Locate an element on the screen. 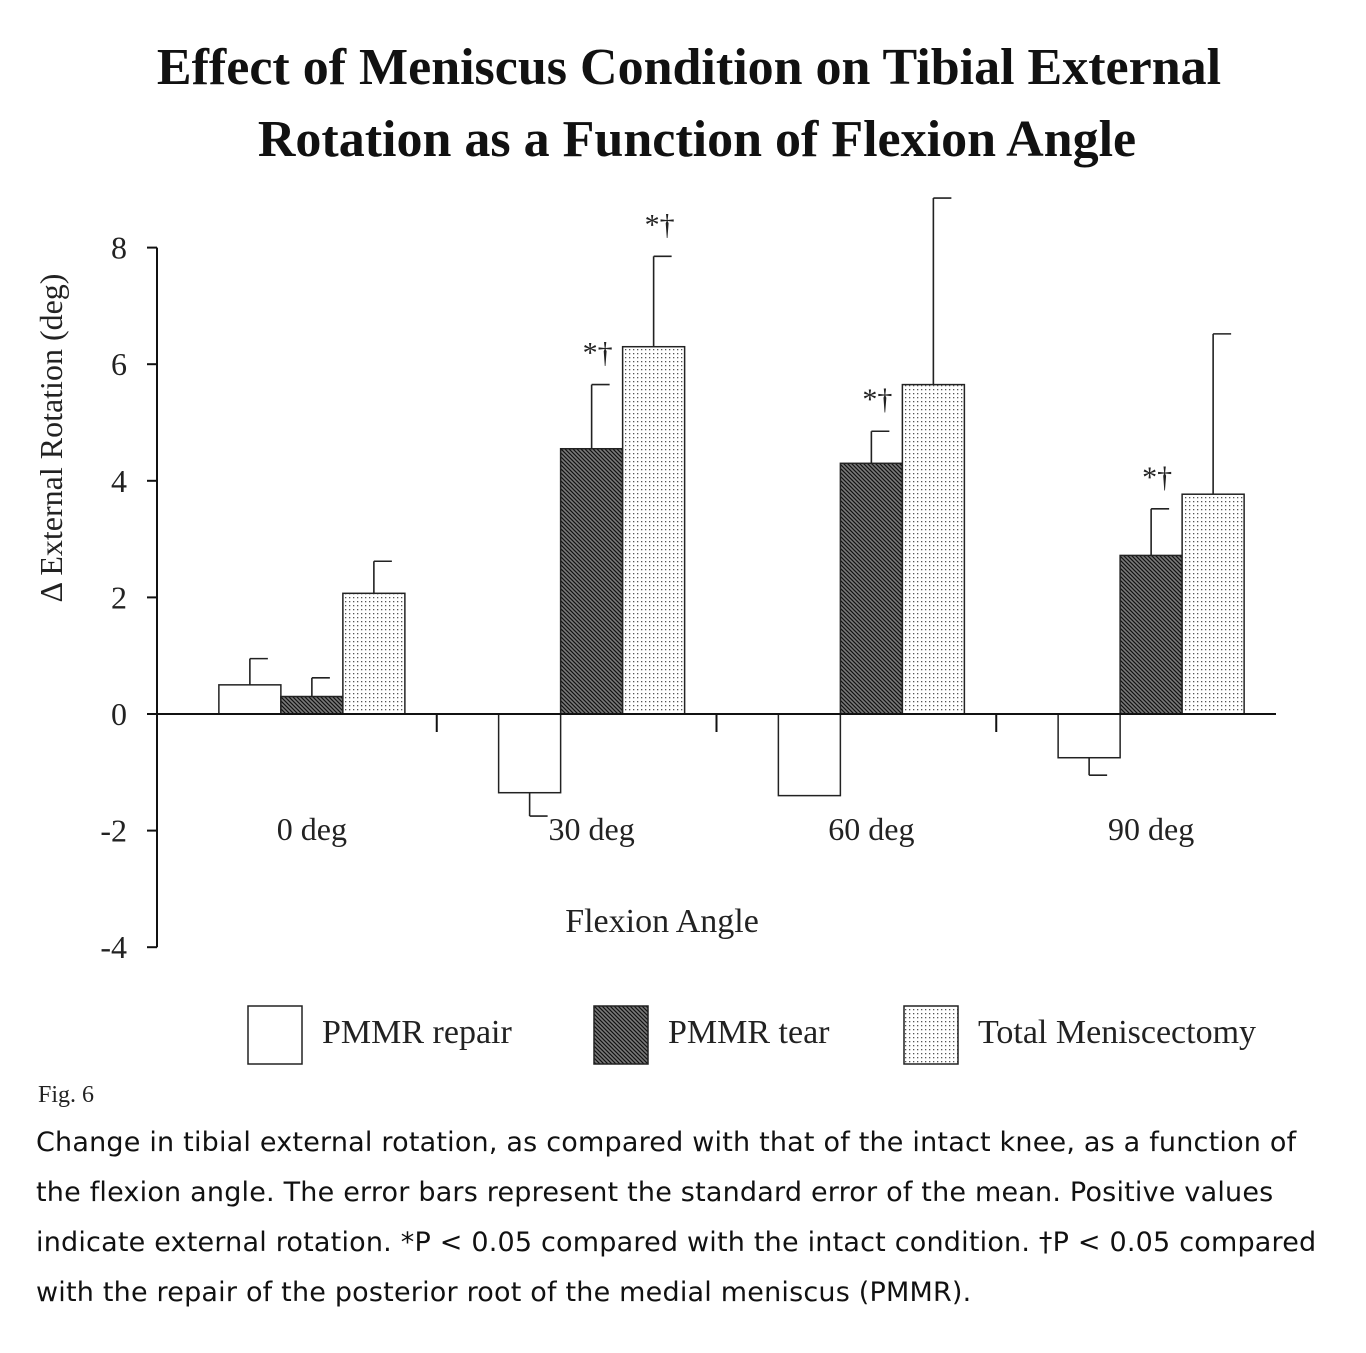  y-tick-label: -2 is located at coordinates (113, 831).